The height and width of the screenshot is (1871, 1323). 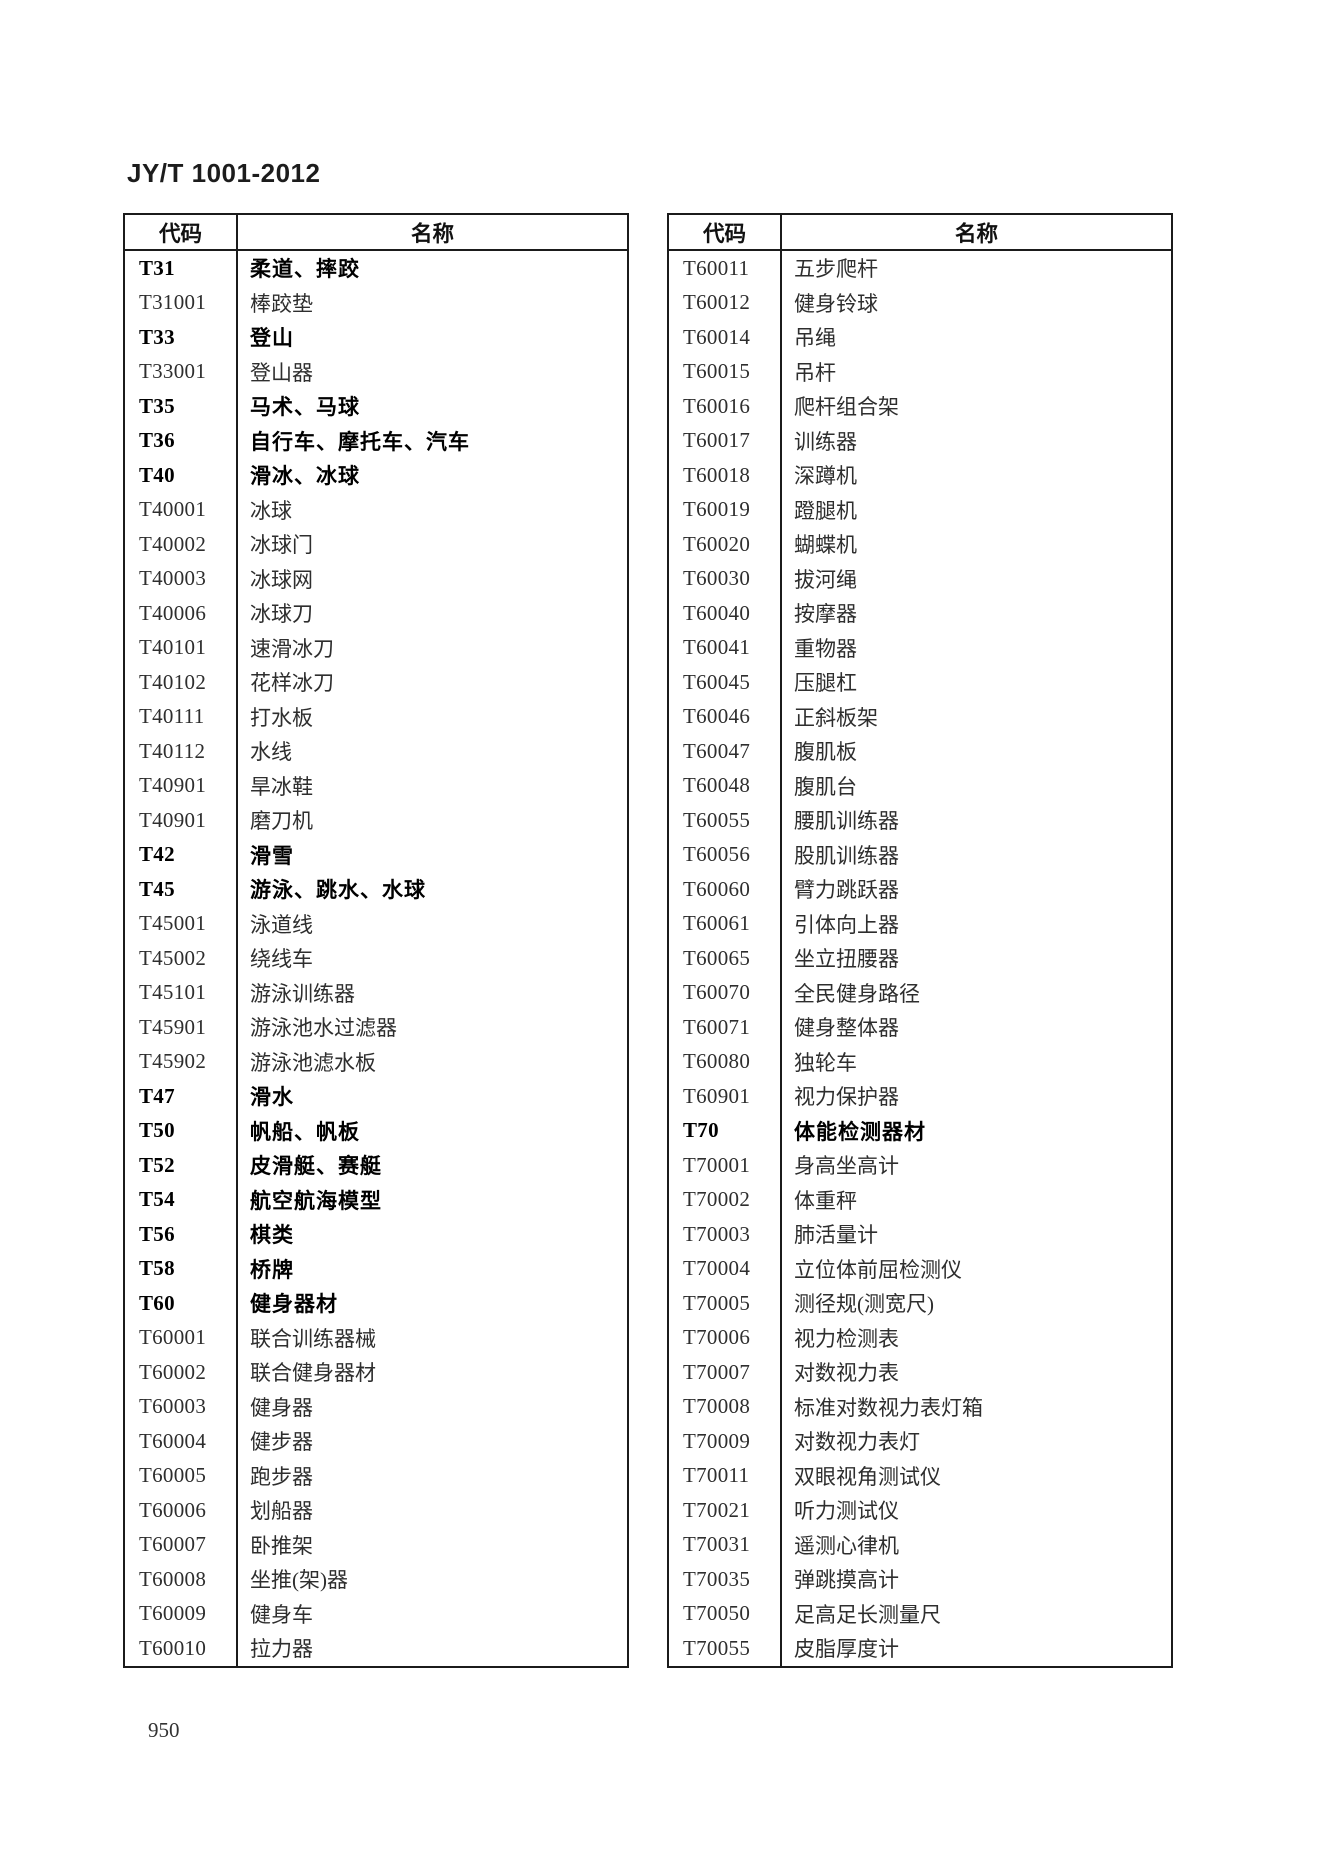 I want to click on name-cell: 肺活量计, so click(x=836, y=1235).